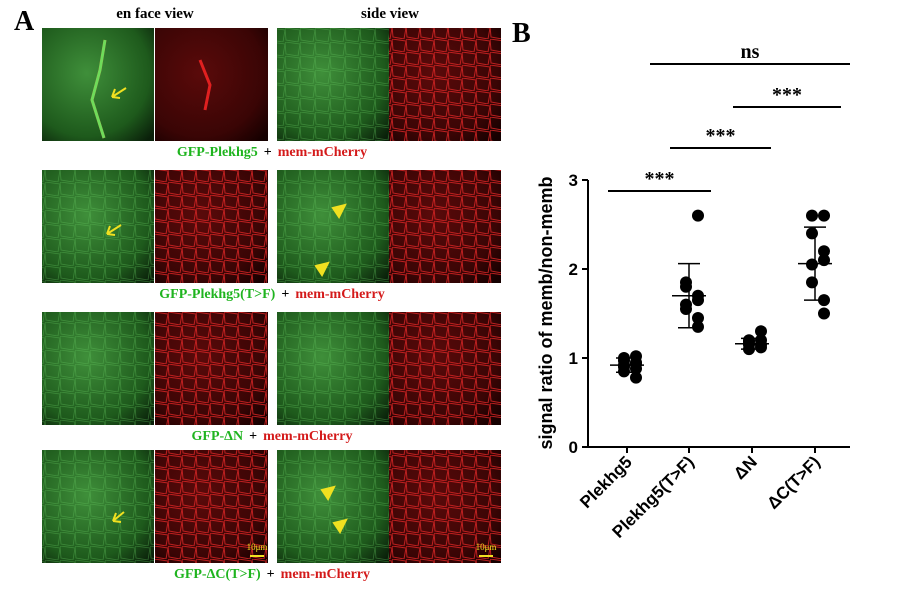 This screenshot has width=914, height=590. I want to click on significance-label: ns, so click(750, 52).